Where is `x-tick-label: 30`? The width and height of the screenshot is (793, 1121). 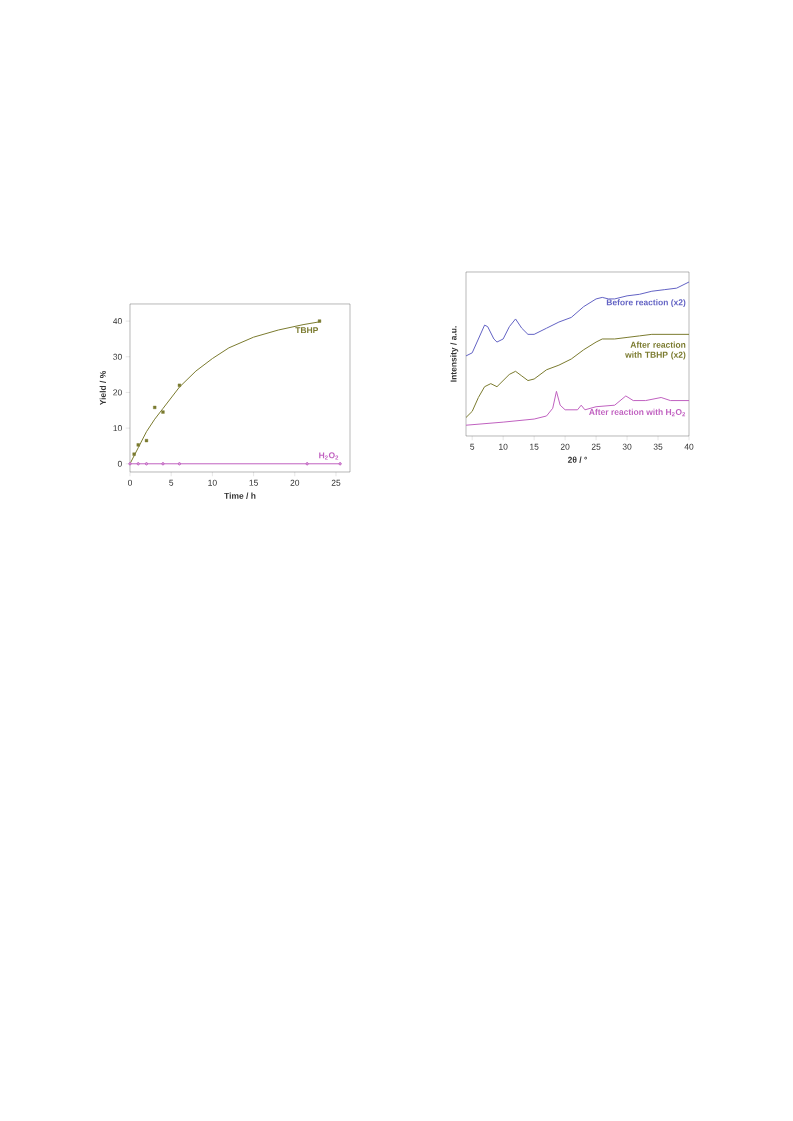
x-tick-label: 30 is located at coordinates (627, 446).